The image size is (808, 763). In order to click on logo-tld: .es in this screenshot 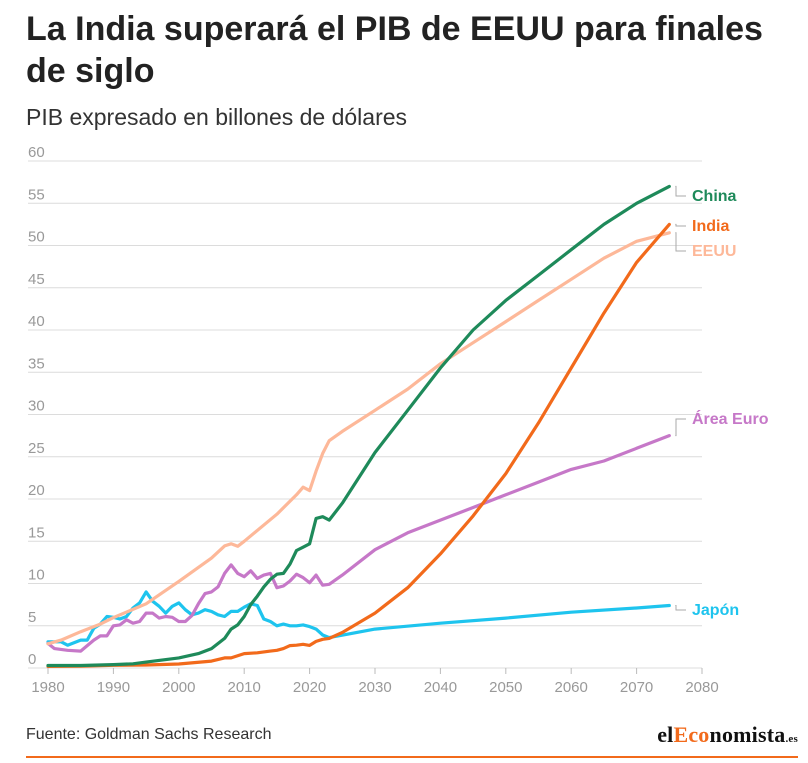, I will do `click(791, 739)`.